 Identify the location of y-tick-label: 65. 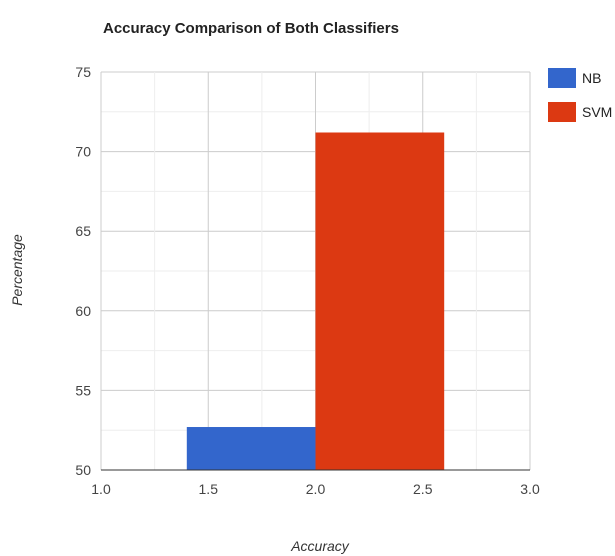
(83, 231).